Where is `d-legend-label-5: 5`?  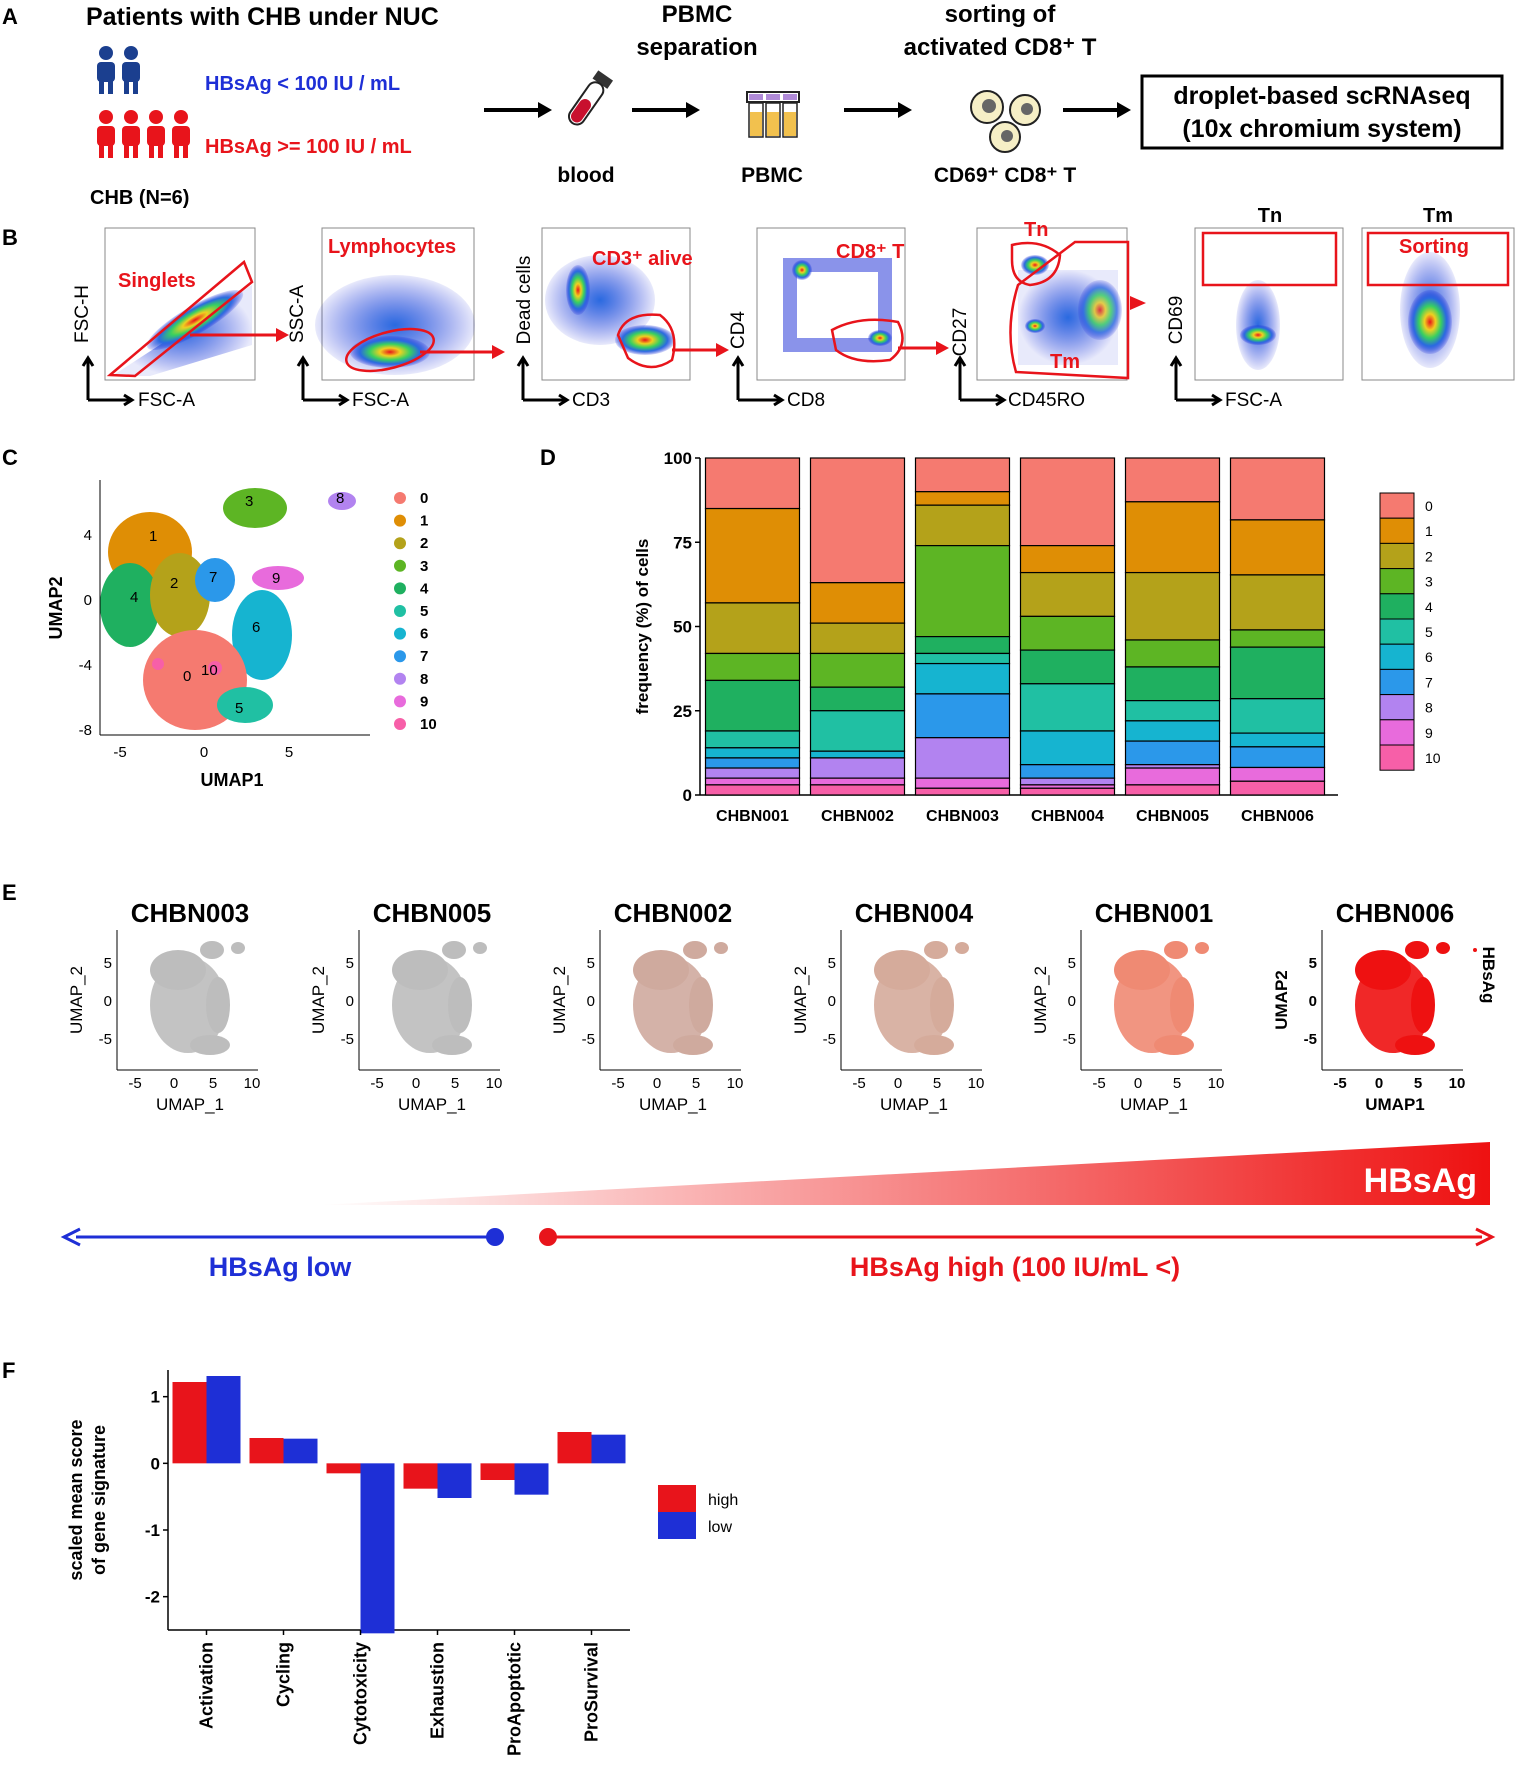 d-legend-label-5: 5 is located at coordinates (1429, 632).